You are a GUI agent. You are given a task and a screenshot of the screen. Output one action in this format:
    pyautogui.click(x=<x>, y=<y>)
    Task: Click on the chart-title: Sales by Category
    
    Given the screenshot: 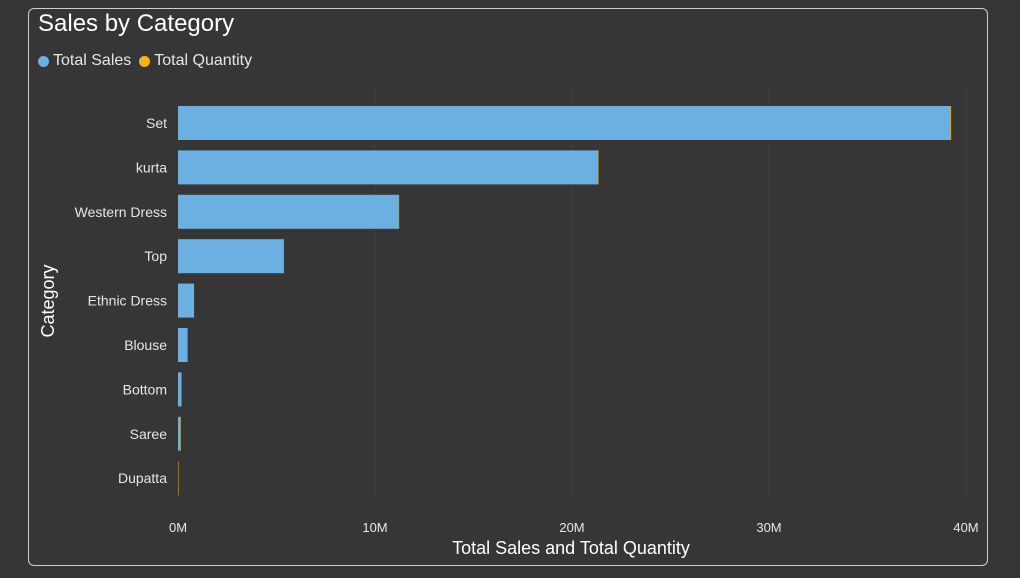 What is the action you would take?
    pyautogui.click(x=136, y=23)
    